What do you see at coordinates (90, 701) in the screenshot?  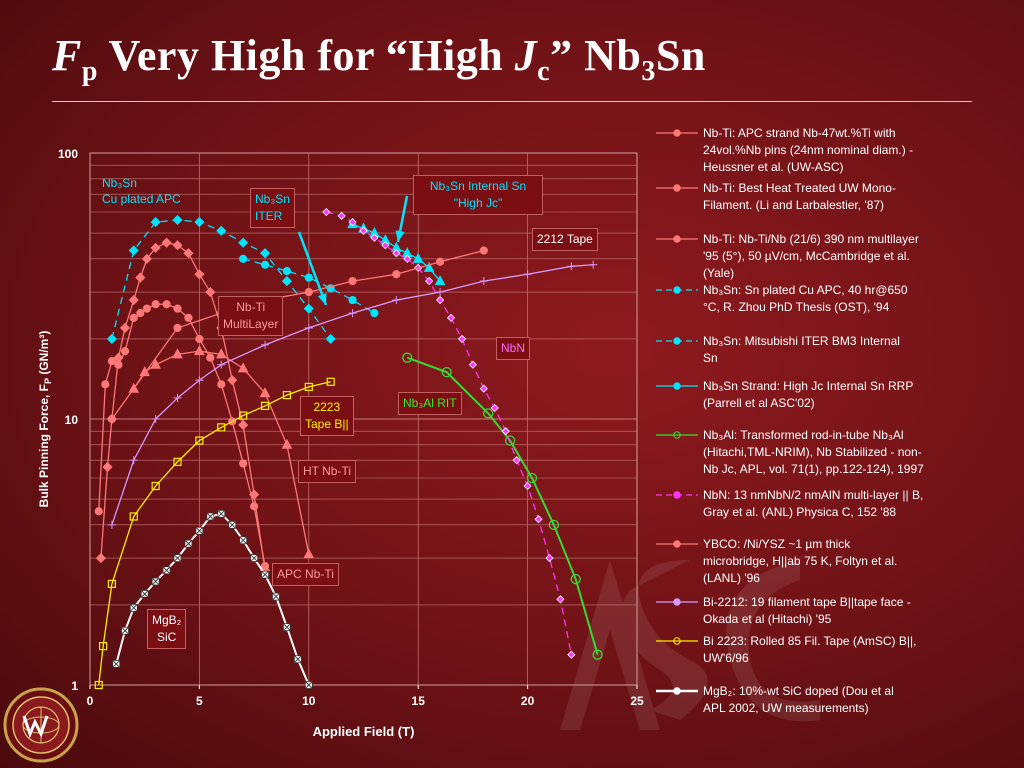 I see `x-tick-label: 0` at bounding box center [90, 701].